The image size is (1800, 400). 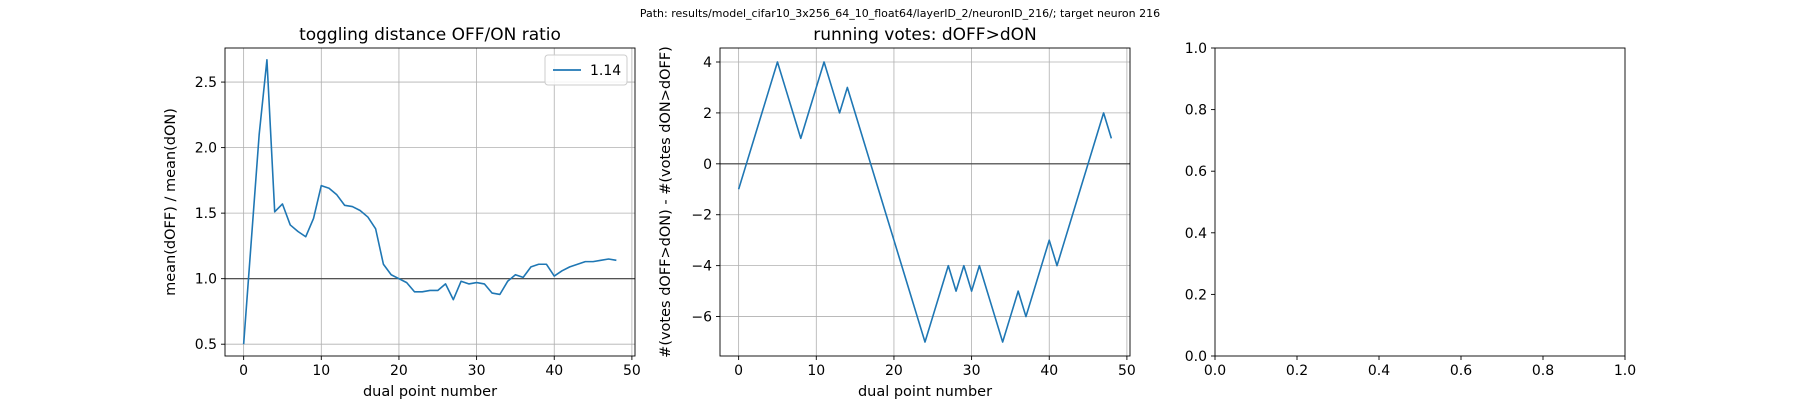 What do you see at coordinates (605, 71) in the screenshot?
I see `legend-entry: 1.14` at bounding box center [605, 71].